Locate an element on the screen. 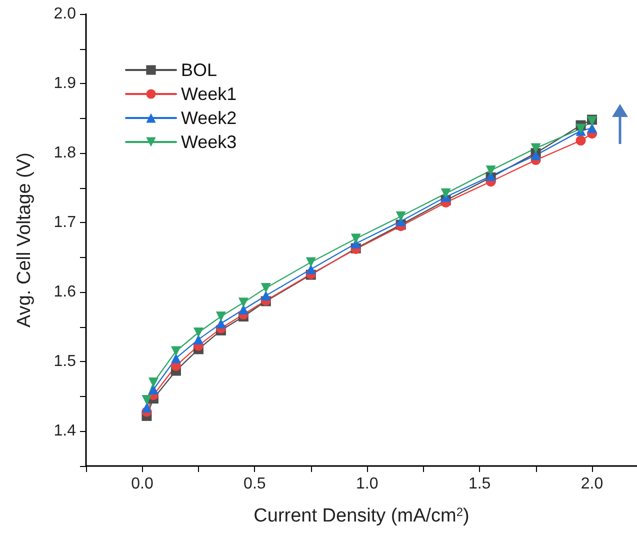  y-tick-label: 1.6 is located at coordinates (65, 292).